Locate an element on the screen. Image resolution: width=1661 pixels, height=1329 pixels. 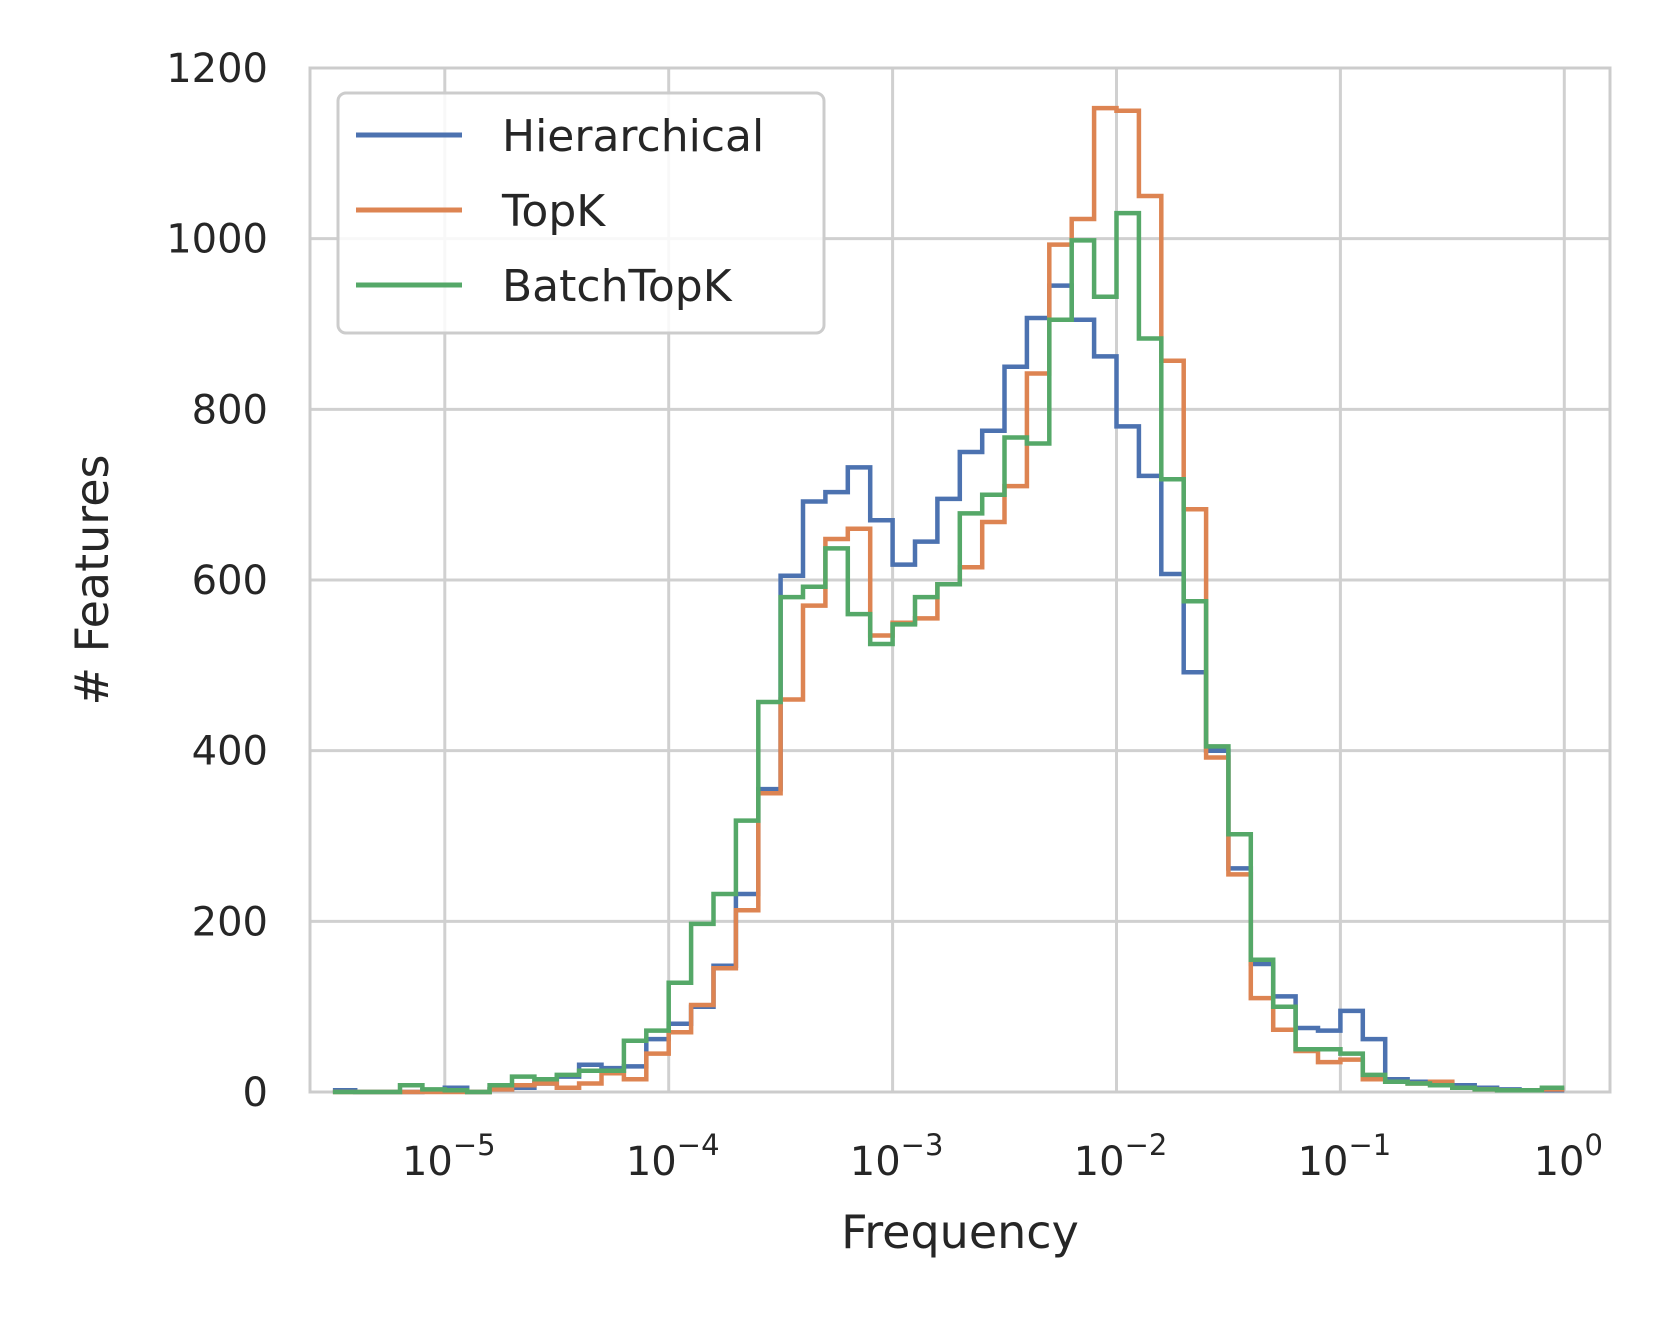
legend-box is located at coordinates (581, 213).